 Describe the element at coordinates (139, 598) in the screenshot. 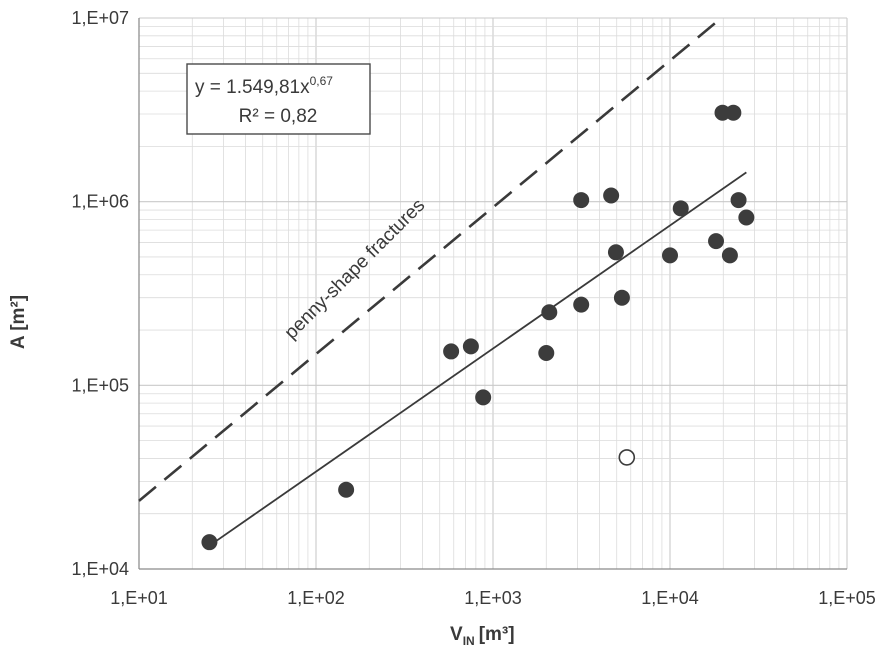

I see `x-tick-label: 1,E+01` at that location.